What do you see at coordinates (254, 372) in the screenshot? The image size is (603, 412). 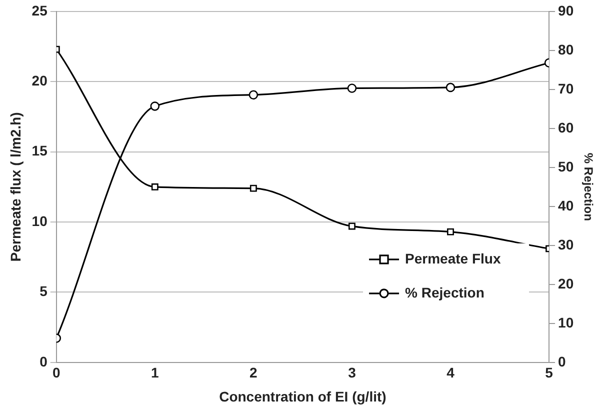 I see `x-tick-label: 2` at bounding box center [254, 372].